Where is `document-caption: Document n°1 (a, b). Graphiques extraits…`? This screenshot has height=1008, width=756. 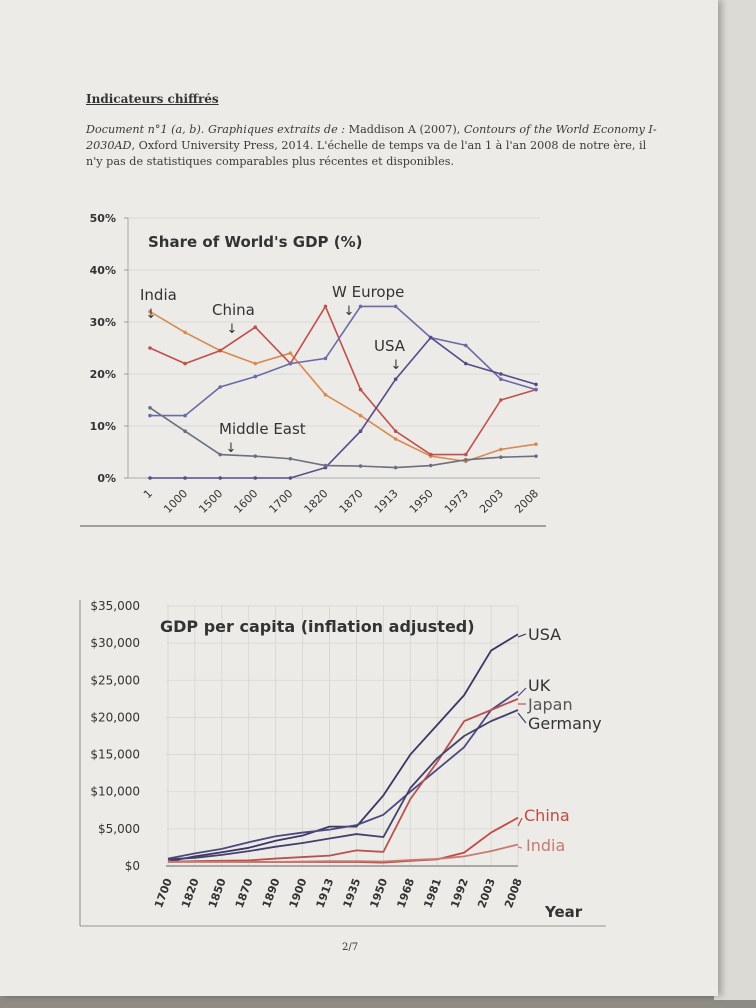
document-caption: Document n°1 (a, b). Graphiques extraits… is located at coordinates (376, 146).